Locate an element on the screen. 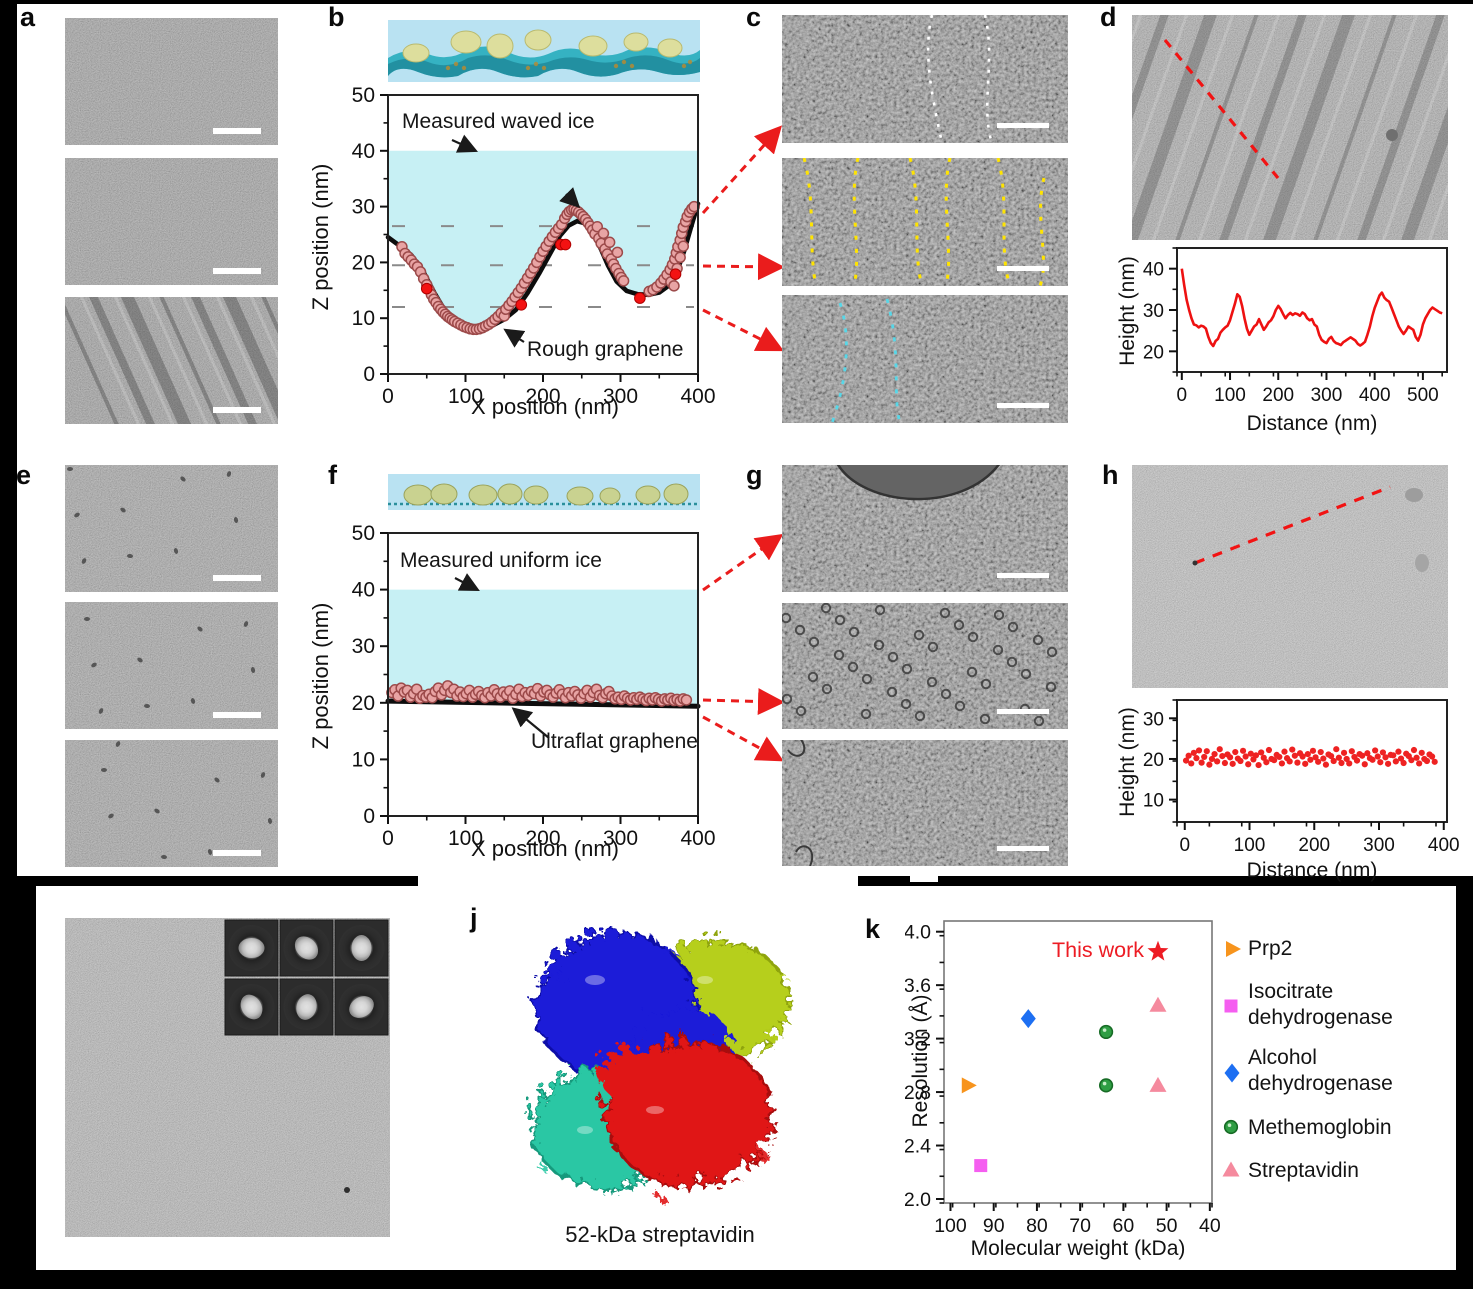 This screenshot has width=1473, height=1289. panel-b-plot: 0 100 200 300 400 0 10 20 30 40 50 is located at coordinates (534, 246).